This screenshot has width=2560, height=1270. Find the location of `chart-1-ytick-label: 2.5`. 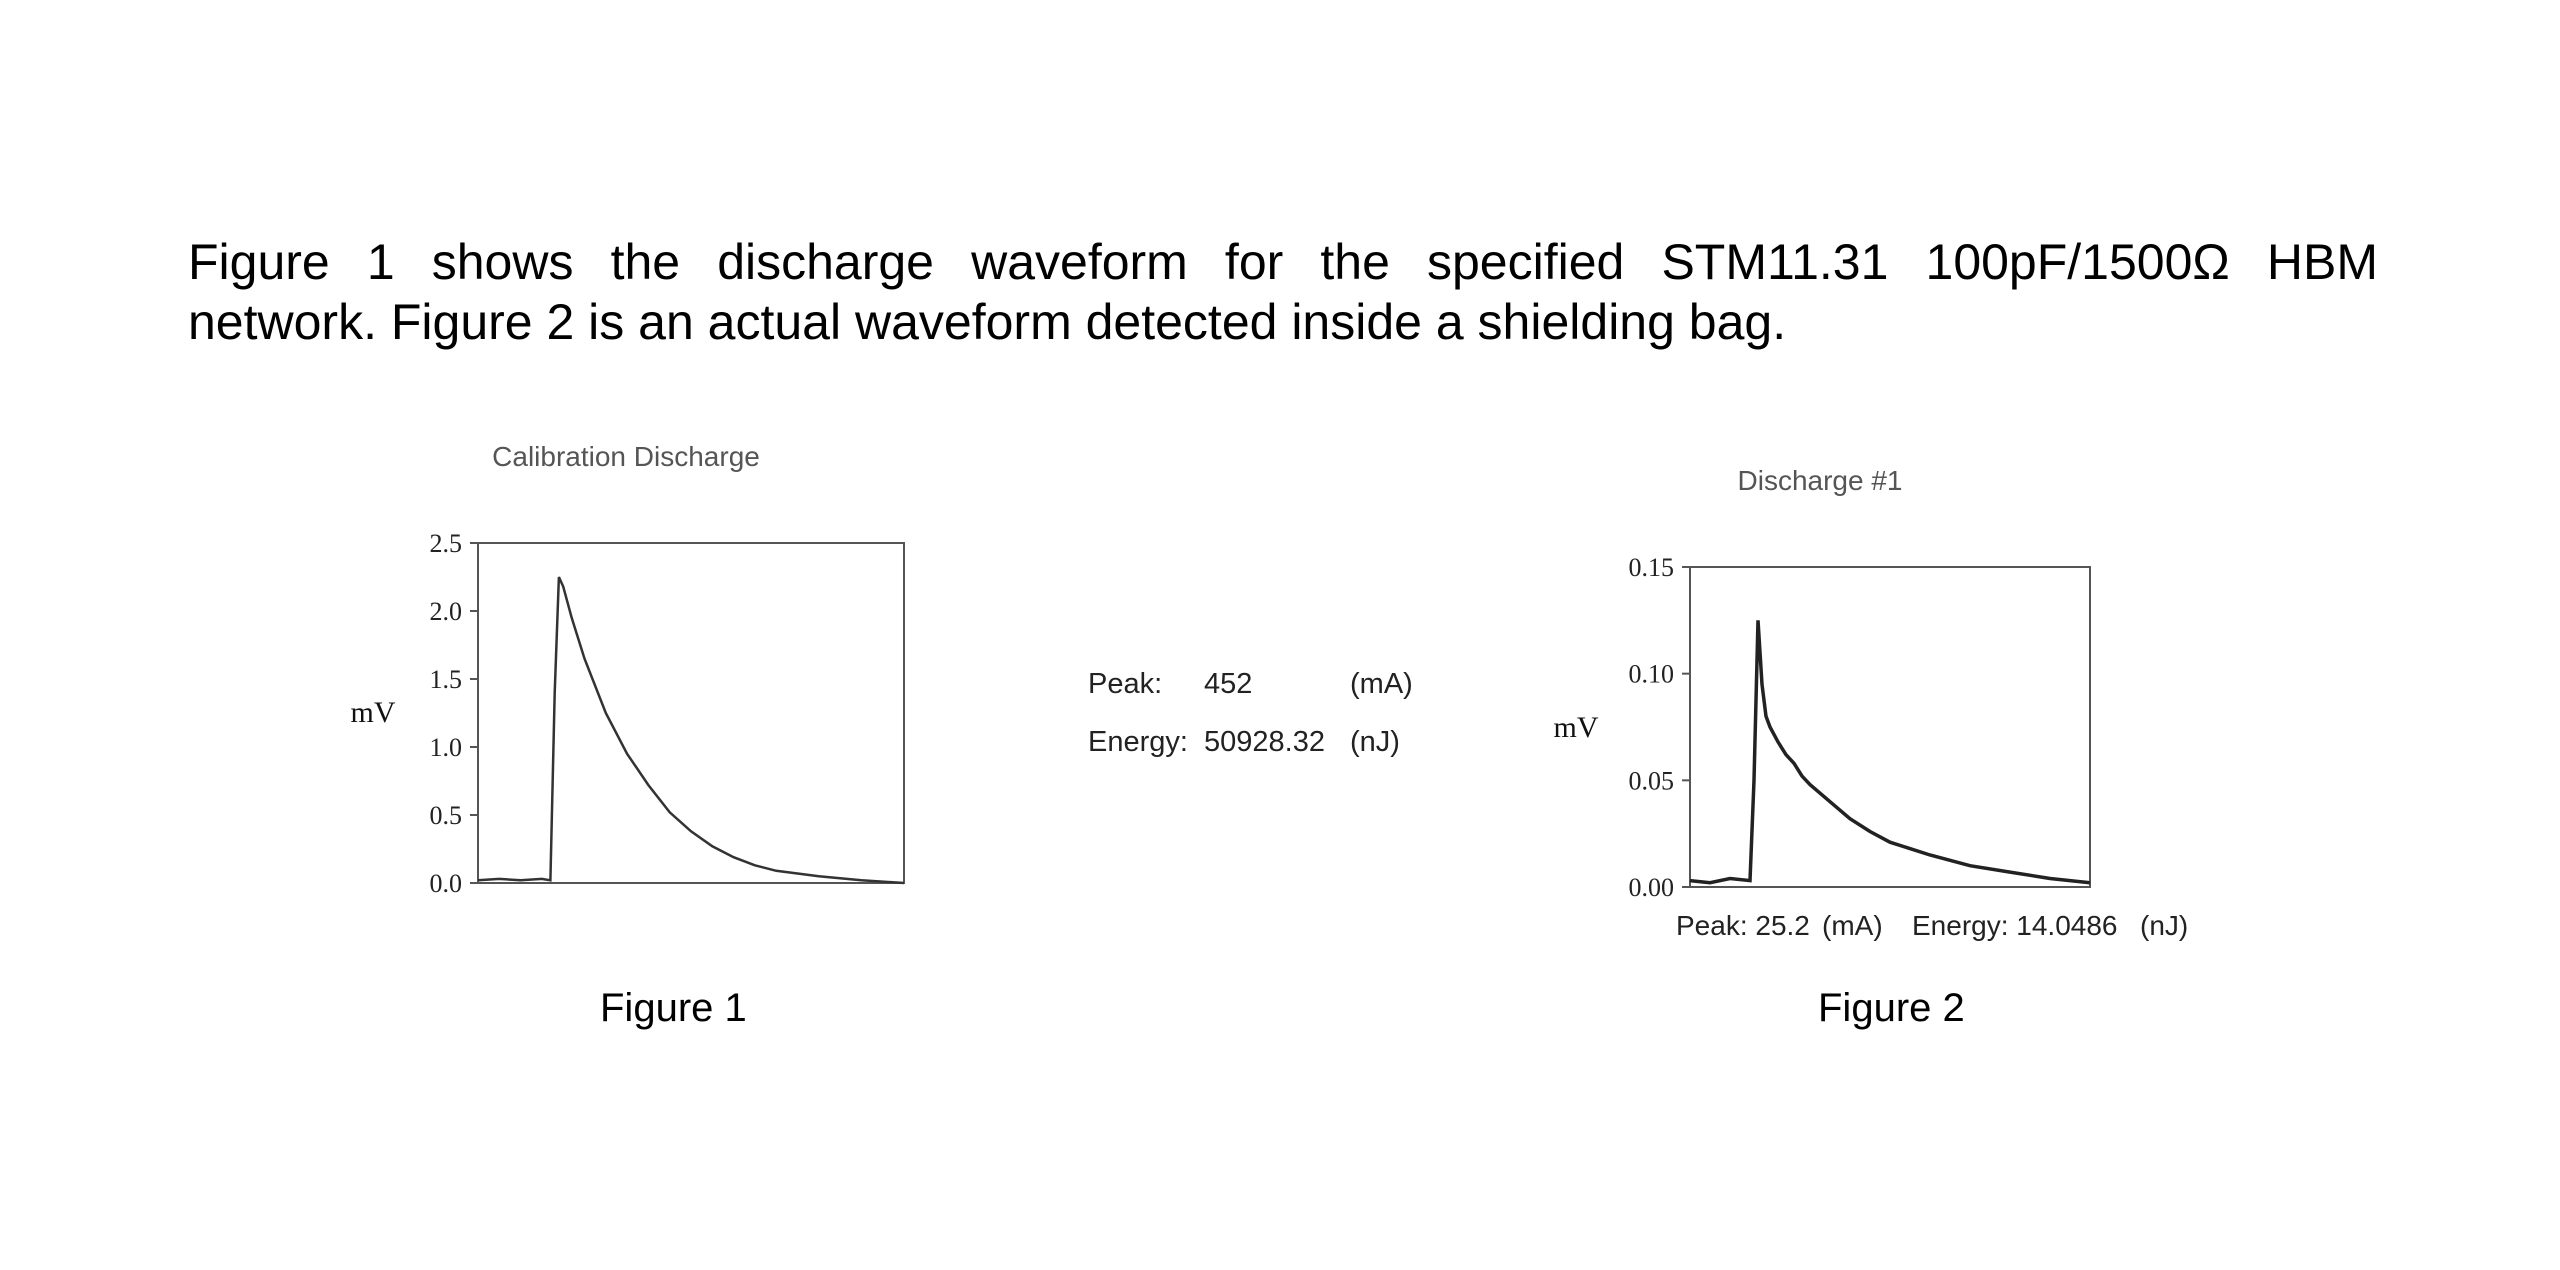

chart-1-ytick-label: 2.5 is located at coordinates (446, 543).